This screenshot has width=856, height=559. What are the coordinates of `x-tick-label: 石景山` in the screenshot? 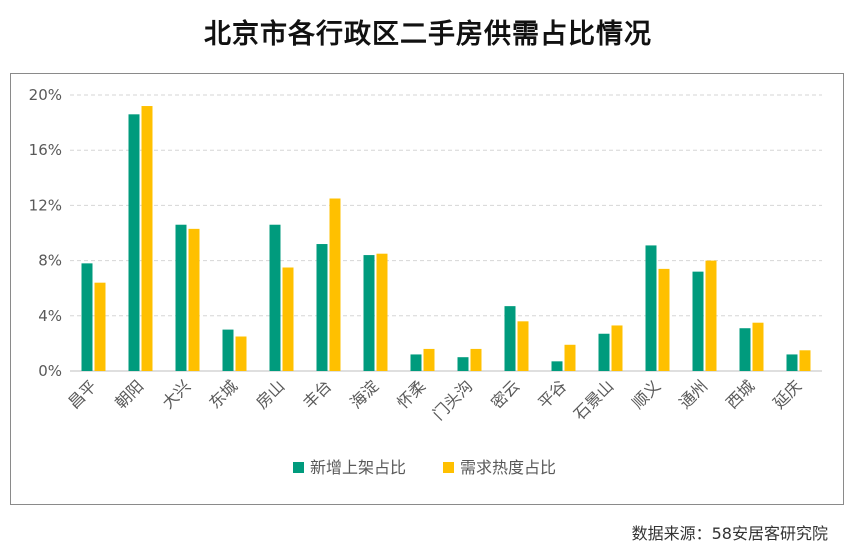 It's located at (593, 399).